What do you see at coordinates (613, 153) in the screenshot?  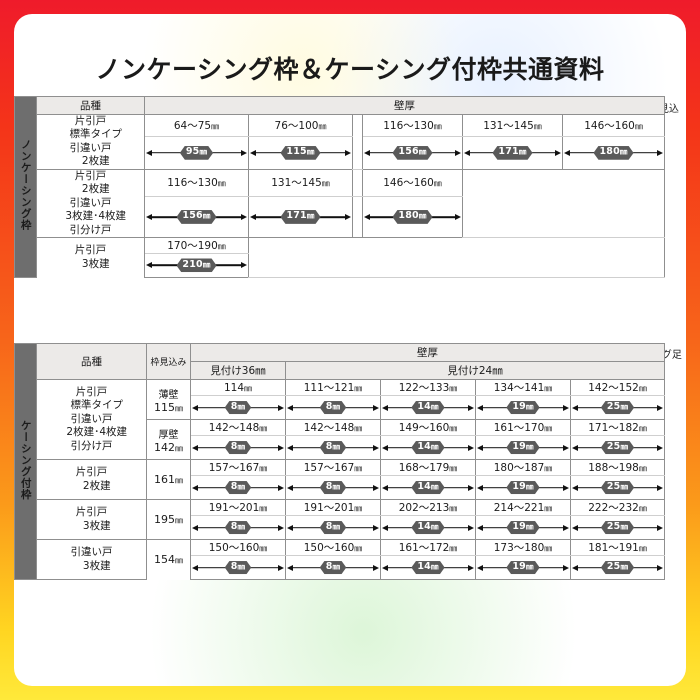 I see `dimension-badge: 180㎜` at bounding box center [613, 153].